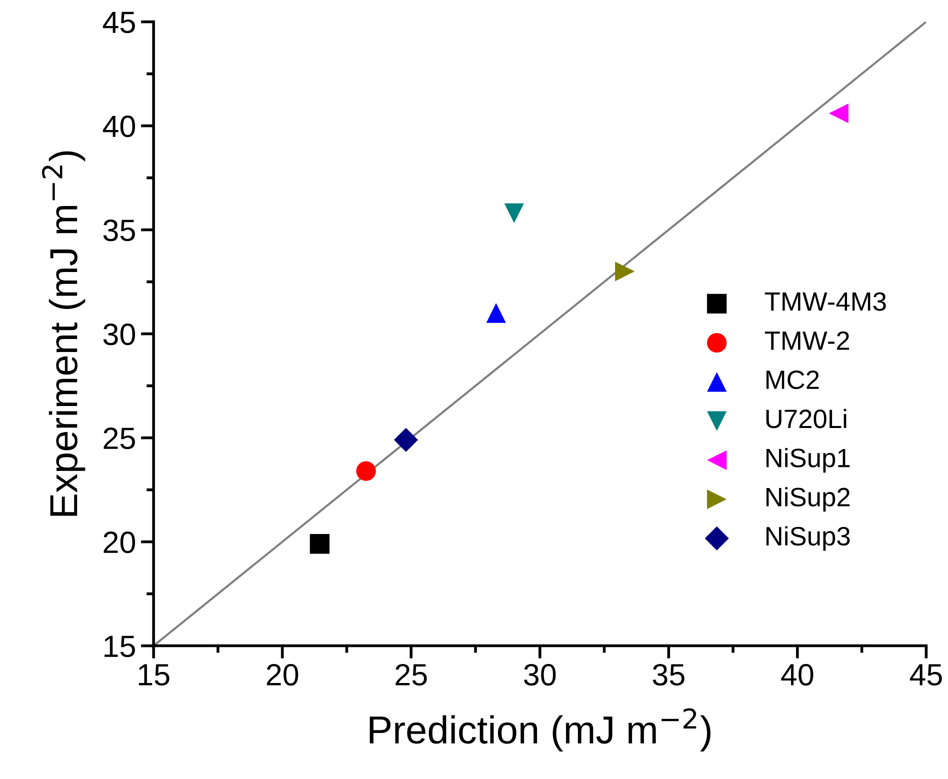 The height and width of the screenshot is (779, 948). I want to click on legend-label: NiSup1, so click(808, 460).